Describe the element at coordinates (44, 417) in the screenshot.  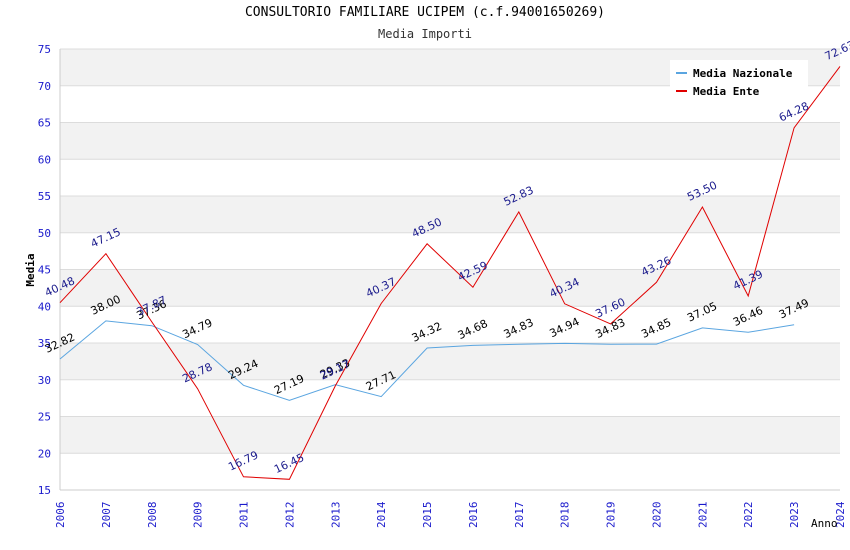
I see `y-tick-label: 25` at that location.